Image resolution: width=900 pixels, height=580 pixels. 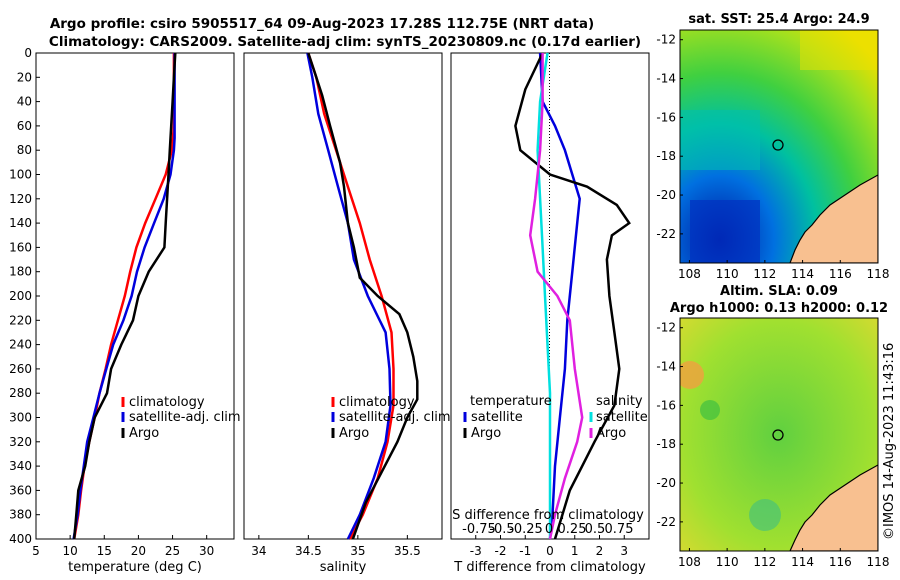 What do you see at coordinates (343, 567) in the screenshot?
I see `salinity-xlabel: salinity` at bounding box center [343, 567].